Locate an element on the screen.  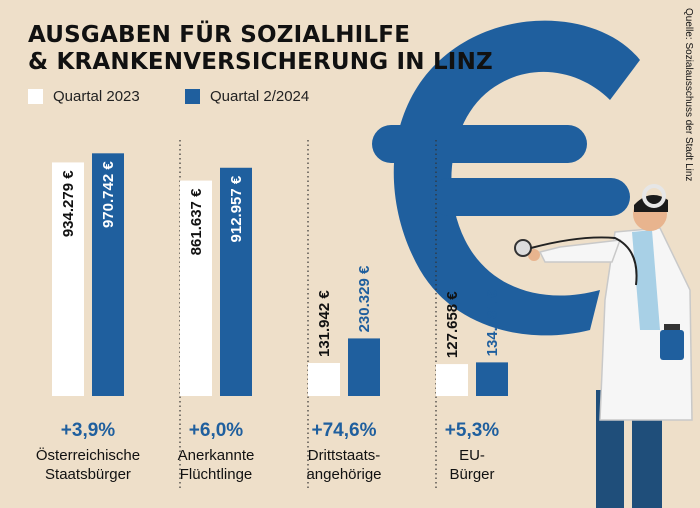
title-line-1: AUSGABEN FÜR SOZIALHILFE is located at coordinates (219, 35).